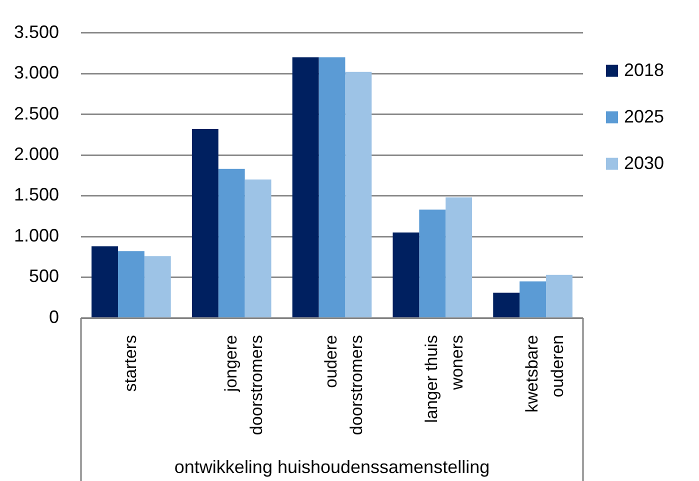  I want to click on x-axis-title: ontwikkeling huishoudenssamenstelling, so click(332, 467).